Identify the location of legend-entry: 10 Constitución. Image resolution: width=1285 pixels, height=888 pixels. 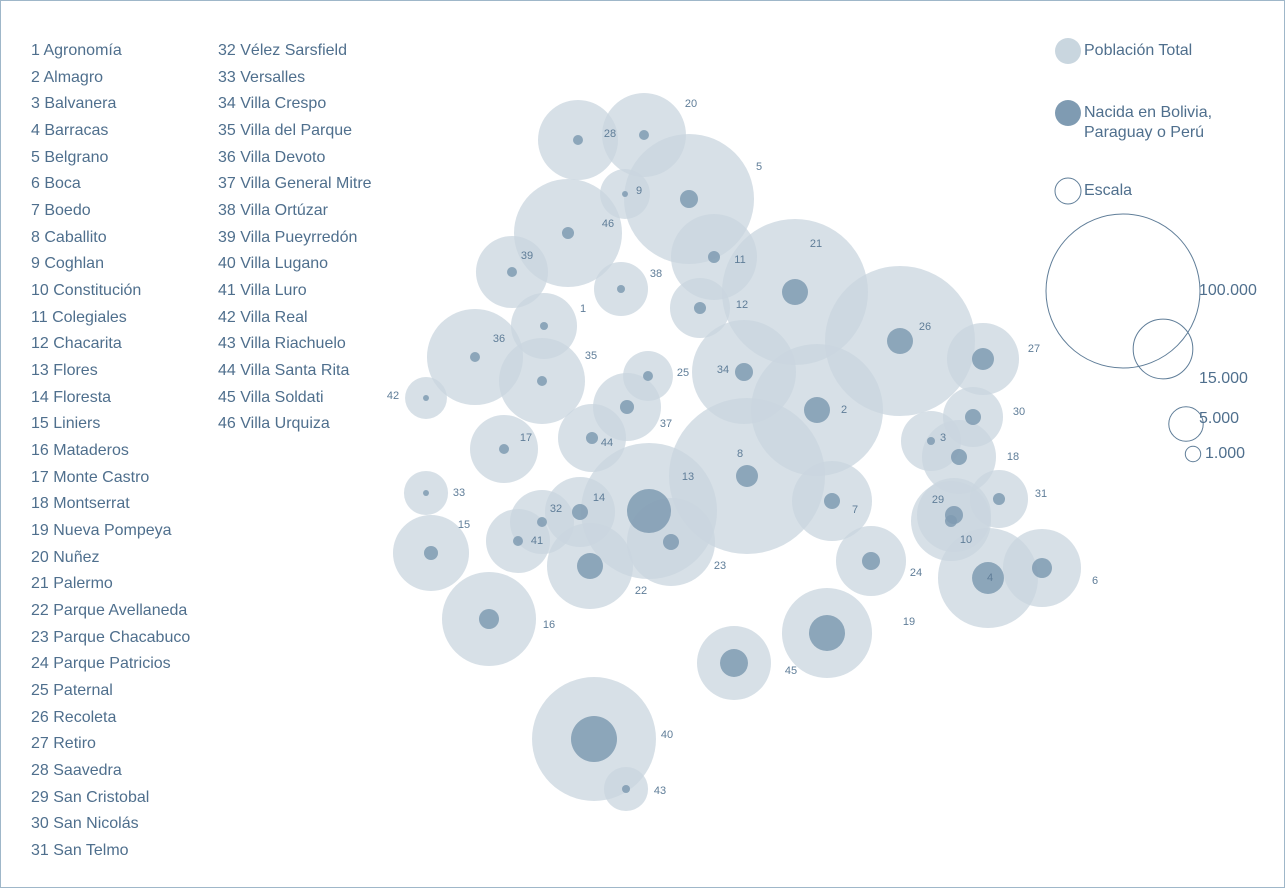
(121, 291).